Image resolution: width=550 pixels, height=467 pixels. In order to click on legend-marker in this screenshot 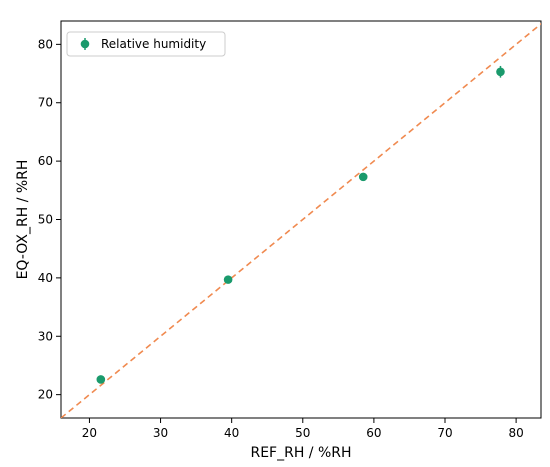, I will do `click(85, 44)`.